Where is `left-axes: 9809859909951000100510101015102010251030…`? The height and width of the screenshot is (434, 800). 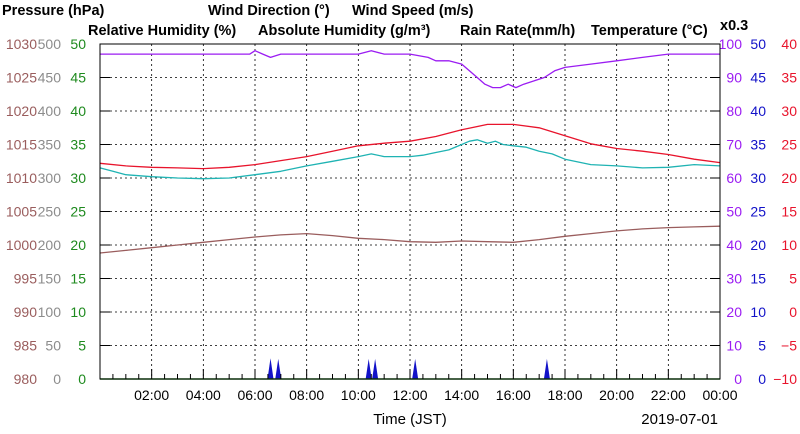 left-axes: 9809859909951000100510101015102010251030… is located at coordinates (58, 211).